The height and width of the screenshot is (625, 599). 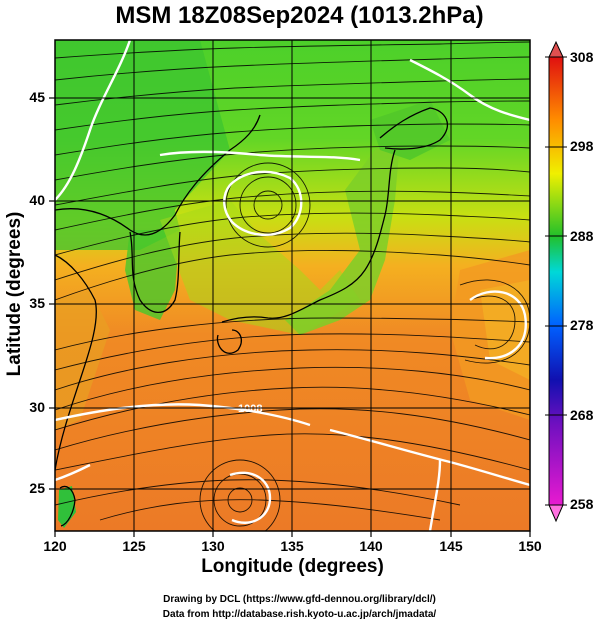 I want to click on colorbar-label: 308, so click(x=582, y=57).